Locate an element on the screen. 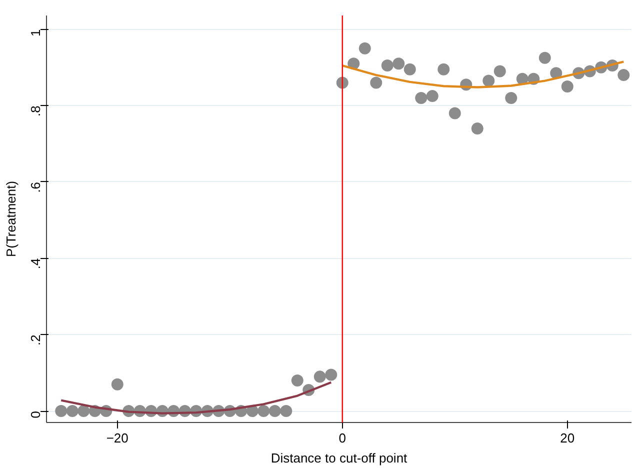  y-tick-label: .8 is located at coordinates (35, 111).